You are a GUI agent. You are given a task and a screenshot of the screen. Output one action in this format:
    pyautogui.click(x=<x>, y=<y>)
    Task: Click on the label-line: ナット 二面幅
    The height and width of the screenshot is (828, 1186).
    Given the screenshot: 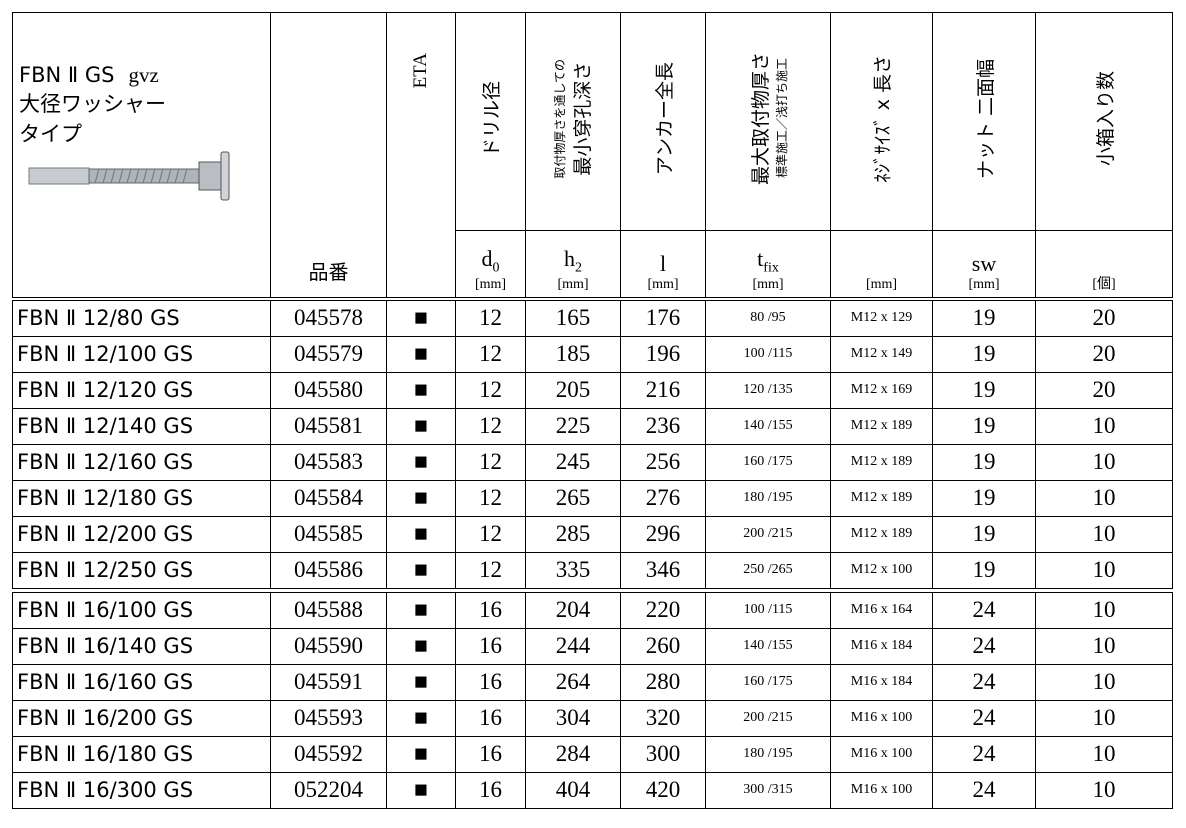 What is the action you would take?
    pyautogui.click(x=985, y=119)
    